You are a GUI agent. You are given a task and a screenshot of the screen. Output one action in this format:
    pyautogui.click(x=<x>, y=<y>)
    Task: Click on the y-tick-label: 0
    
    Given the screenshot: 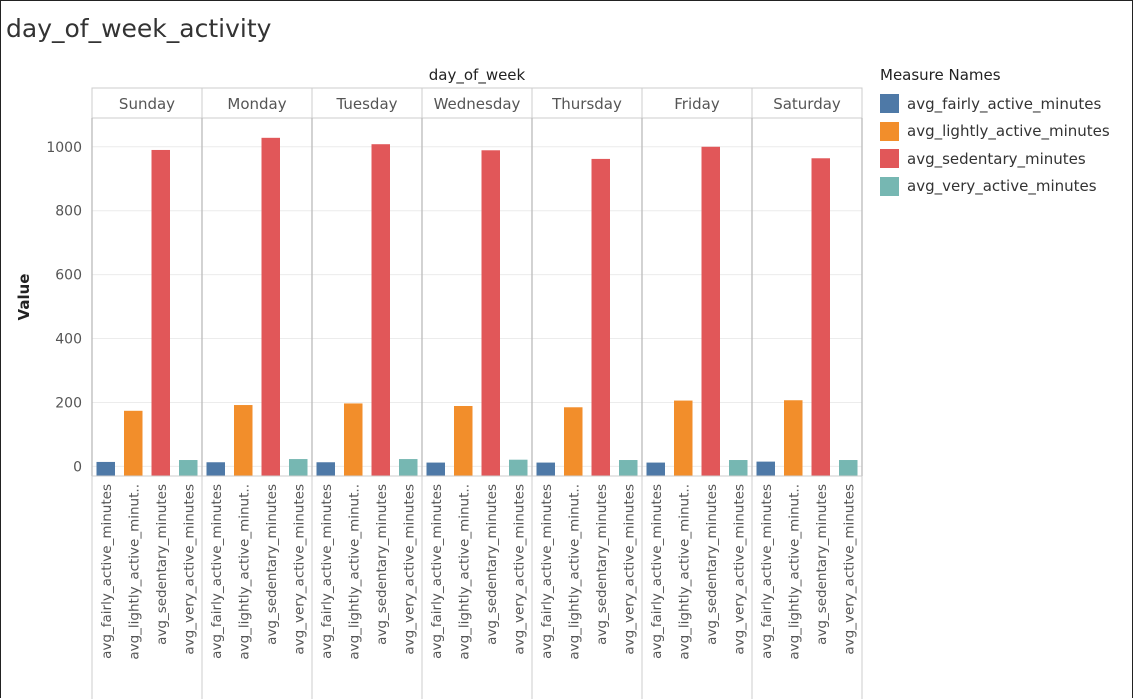 What is the action you would take?
    pyautogui.click(x=77, y=467)
    